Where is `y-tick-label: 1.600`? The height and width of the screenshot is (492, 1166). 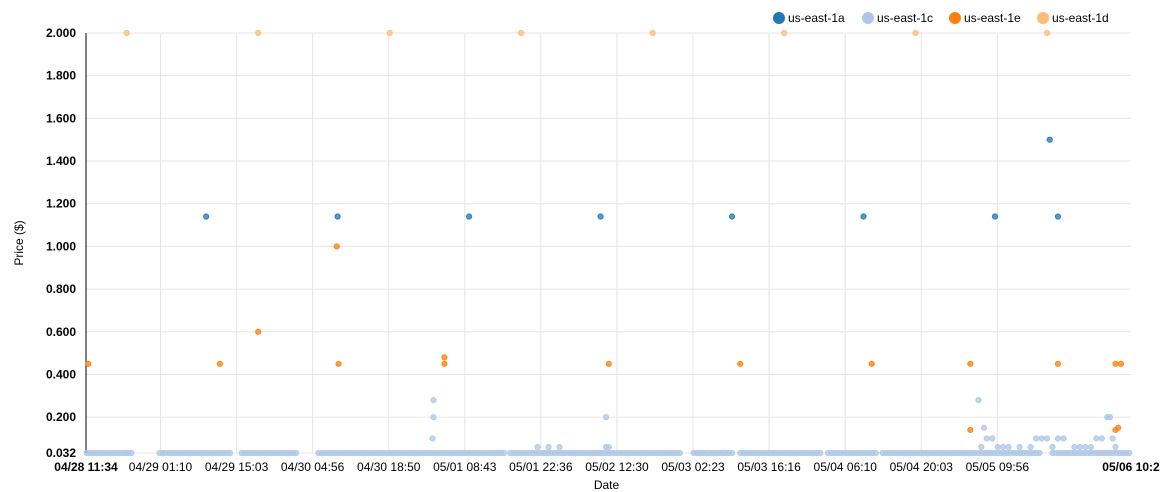 y-tick-label: 1.600 is located at coordinates (61, 118).